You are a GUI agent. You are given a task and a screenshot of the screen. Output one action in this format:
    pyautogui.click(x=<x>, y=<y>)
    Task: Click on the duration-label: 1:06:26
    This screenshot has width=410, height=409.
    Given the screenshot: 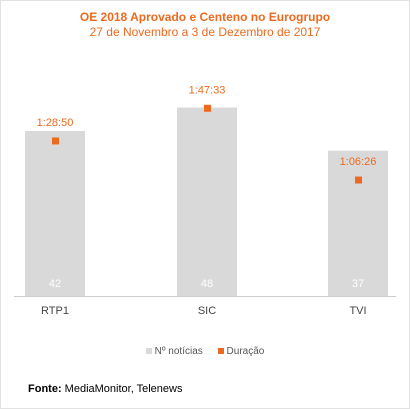 What is the action you would take?
    pyautogui.click(x=358, y=162)
    